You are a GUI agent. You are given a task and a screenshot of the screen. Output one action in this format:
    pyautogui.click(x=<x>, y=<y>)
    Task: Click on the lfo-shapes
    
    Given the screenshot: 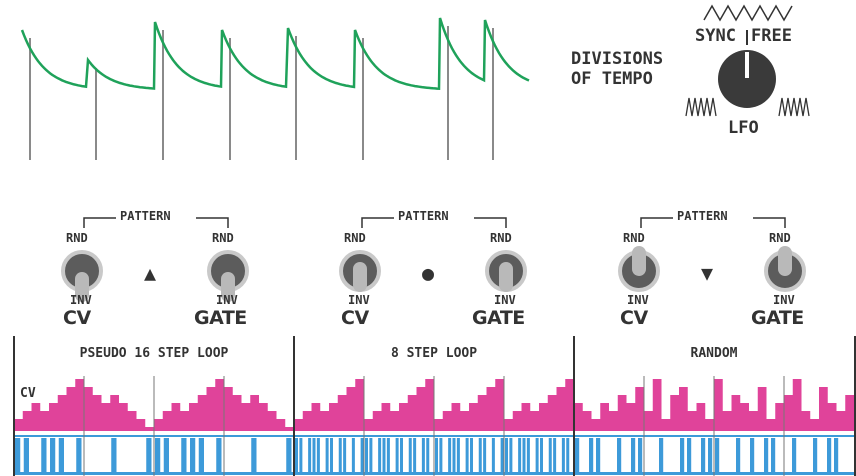 What is the action you would take?
    pyautogui.click(x=747, y=60)
    